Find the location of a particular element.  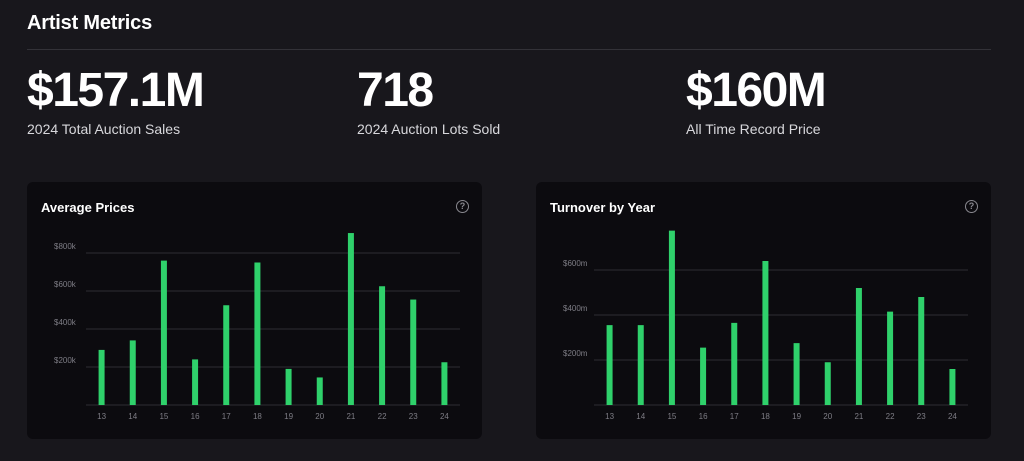

y-tick-label: $800k is located at coordinates (65, 246).